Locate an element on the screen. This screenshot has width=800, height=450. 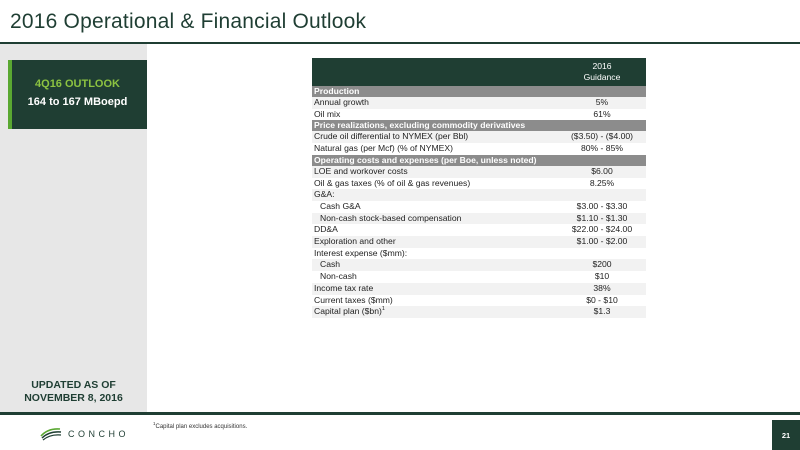
table-row: Annual growth 5% is located at coordinates (479, 103).